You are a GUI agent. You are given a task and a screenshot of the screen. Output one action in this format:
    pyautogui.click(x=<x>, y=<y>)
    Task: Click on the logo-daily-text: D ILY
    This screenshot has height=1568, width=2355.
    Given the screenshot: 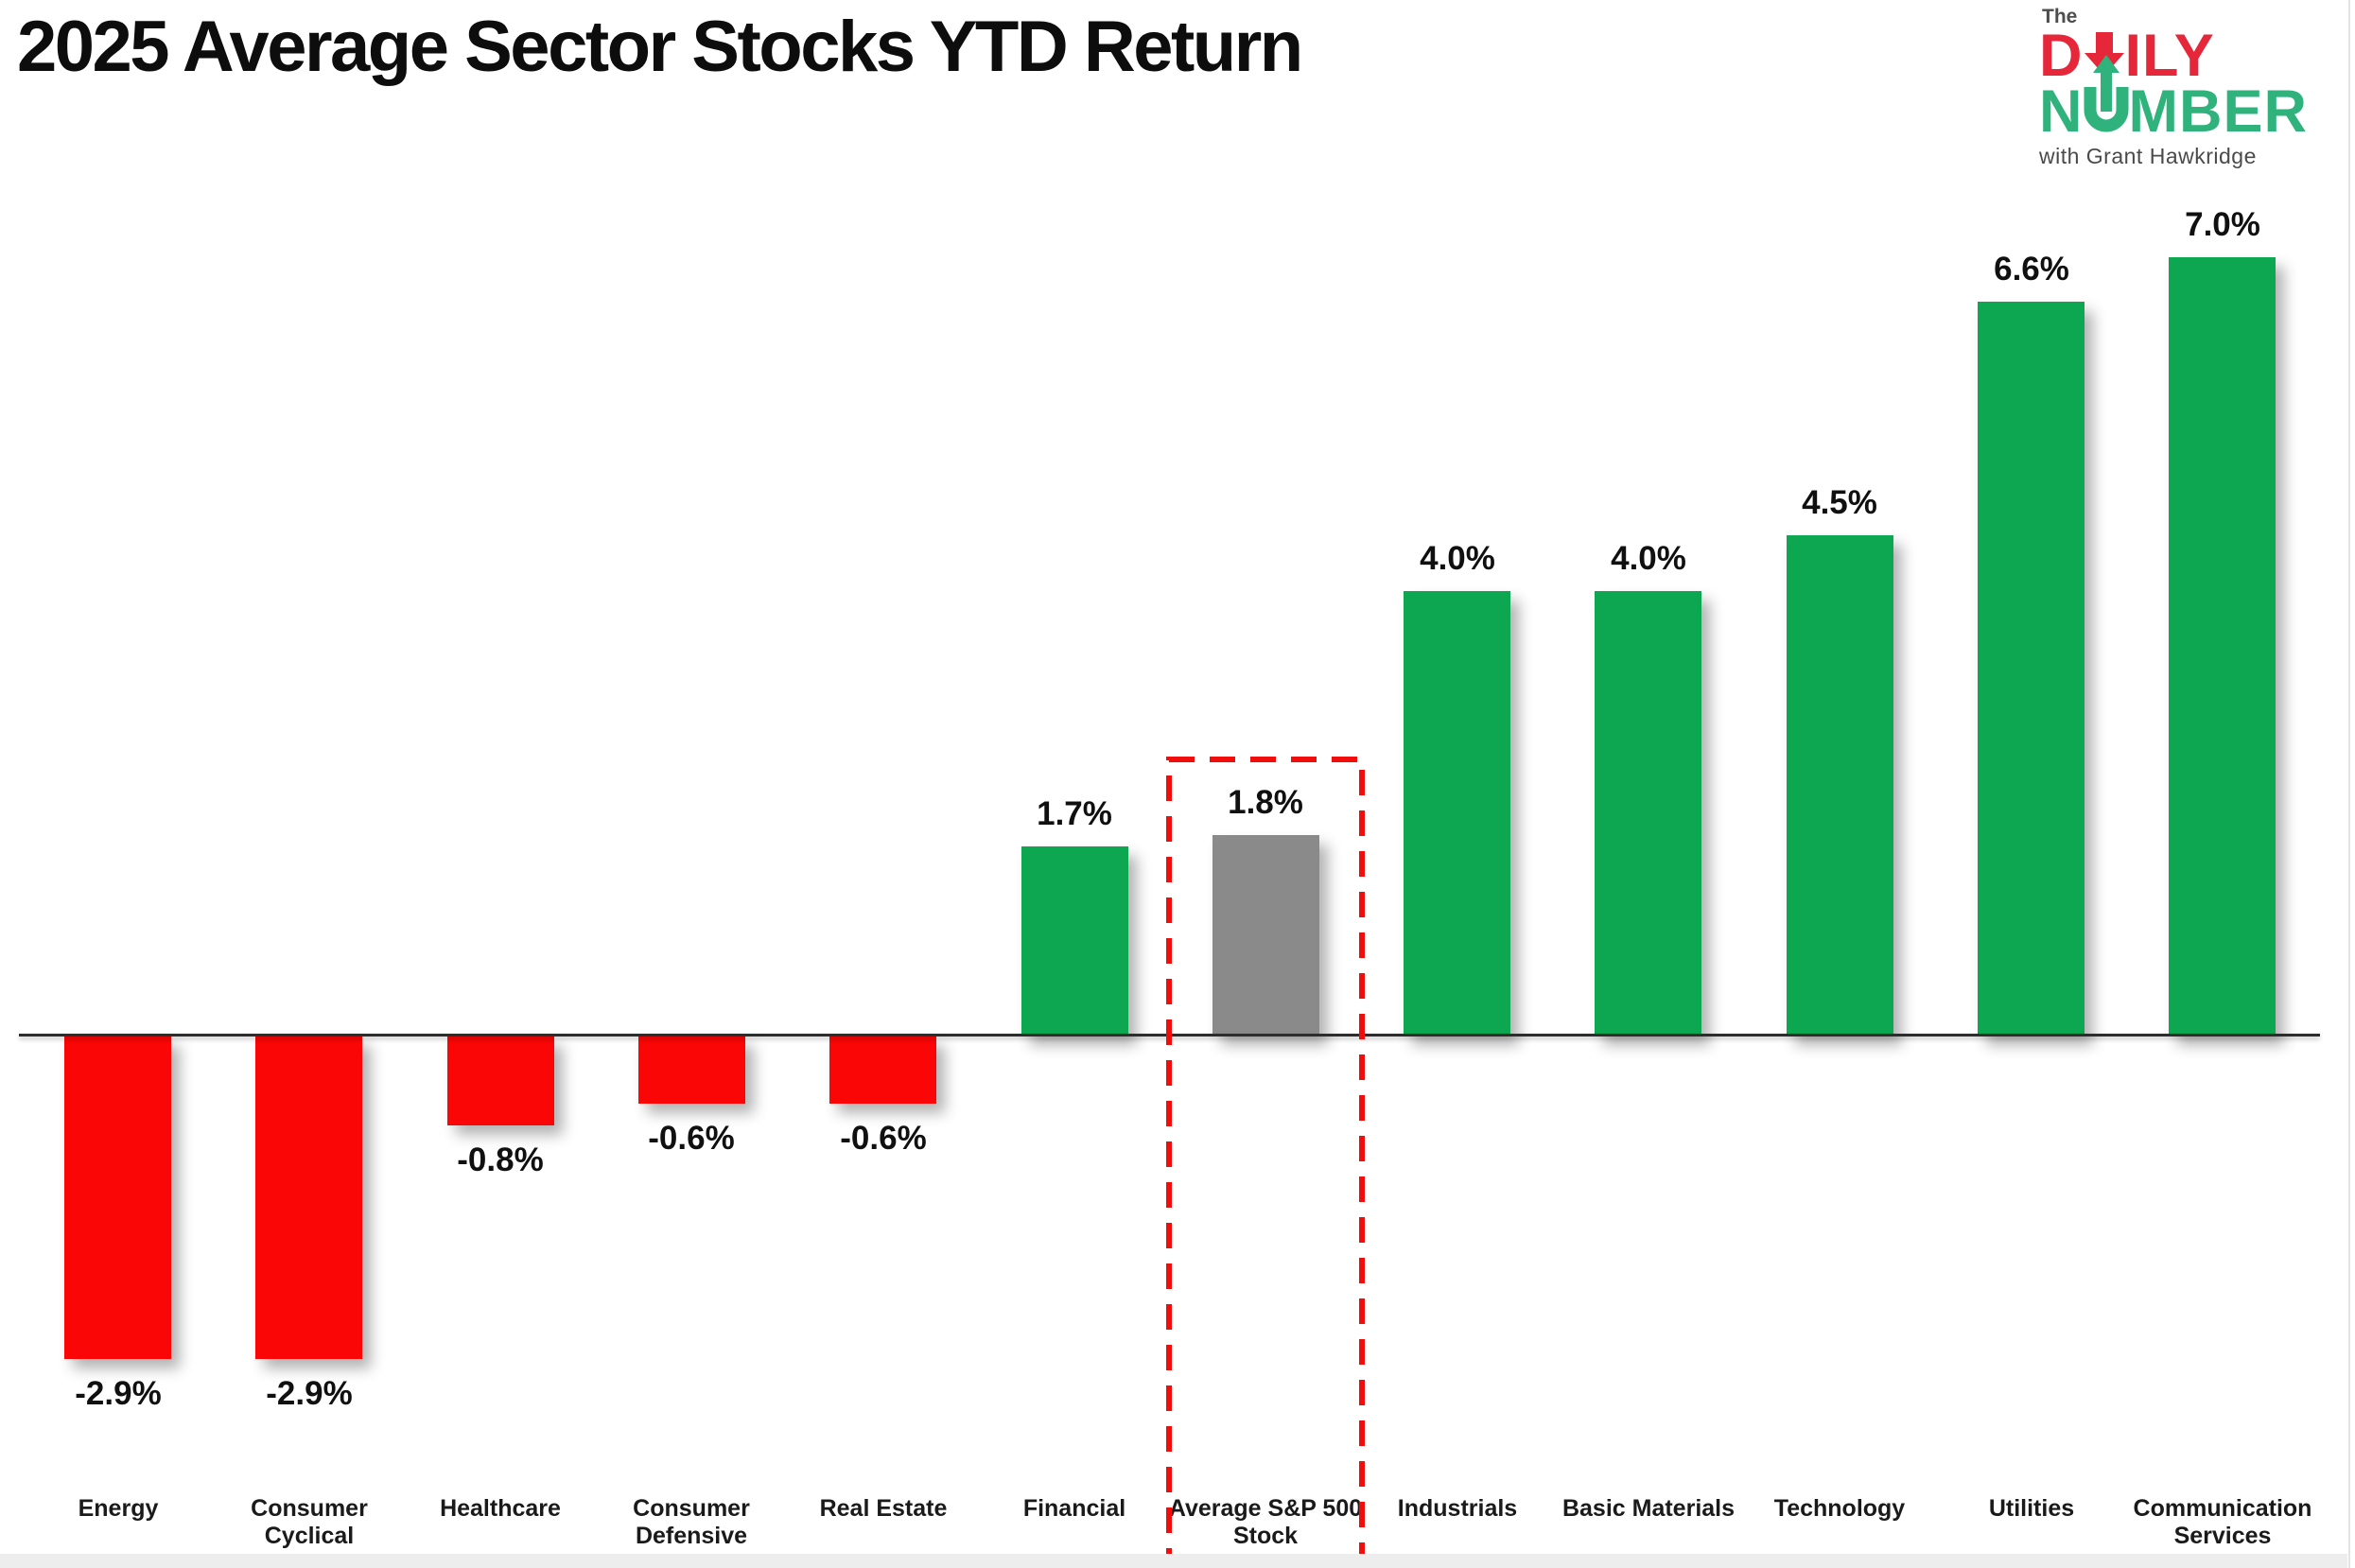 What is the action you would take?
    pyautogui.click(x=2127, y=56)
    